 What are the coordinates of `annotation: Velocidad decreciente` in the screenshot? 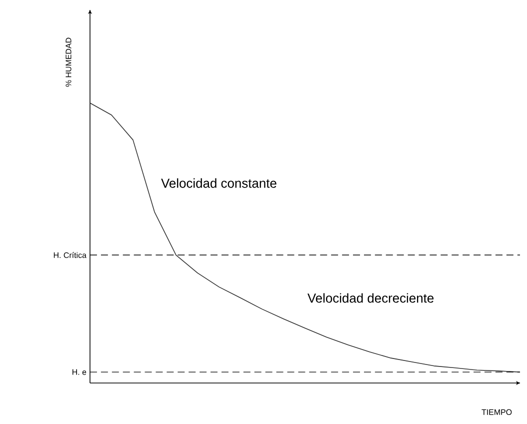 It's located at (370, 298).